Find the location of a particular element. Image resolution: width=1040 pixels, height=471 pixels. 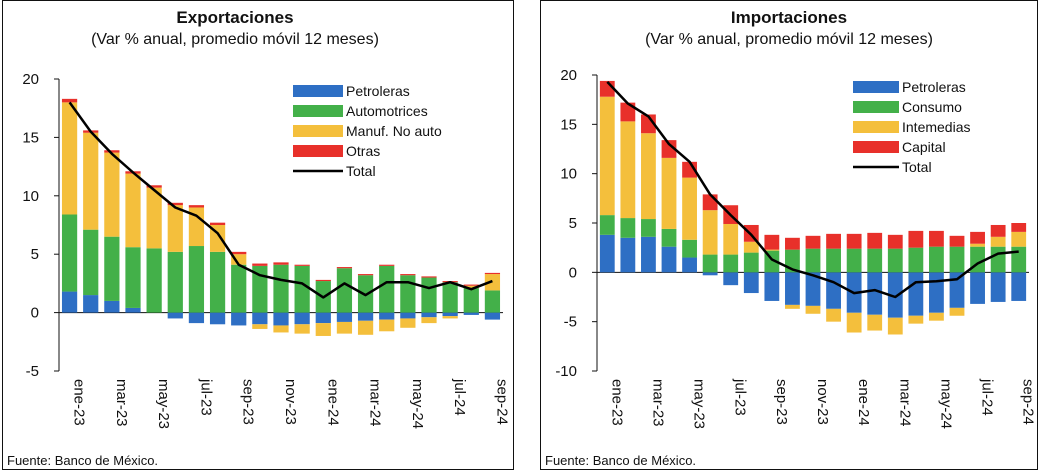

chart-subtitle: (Var % anual, promedio móvil 12 meses) is located at coordinates (789, 39).